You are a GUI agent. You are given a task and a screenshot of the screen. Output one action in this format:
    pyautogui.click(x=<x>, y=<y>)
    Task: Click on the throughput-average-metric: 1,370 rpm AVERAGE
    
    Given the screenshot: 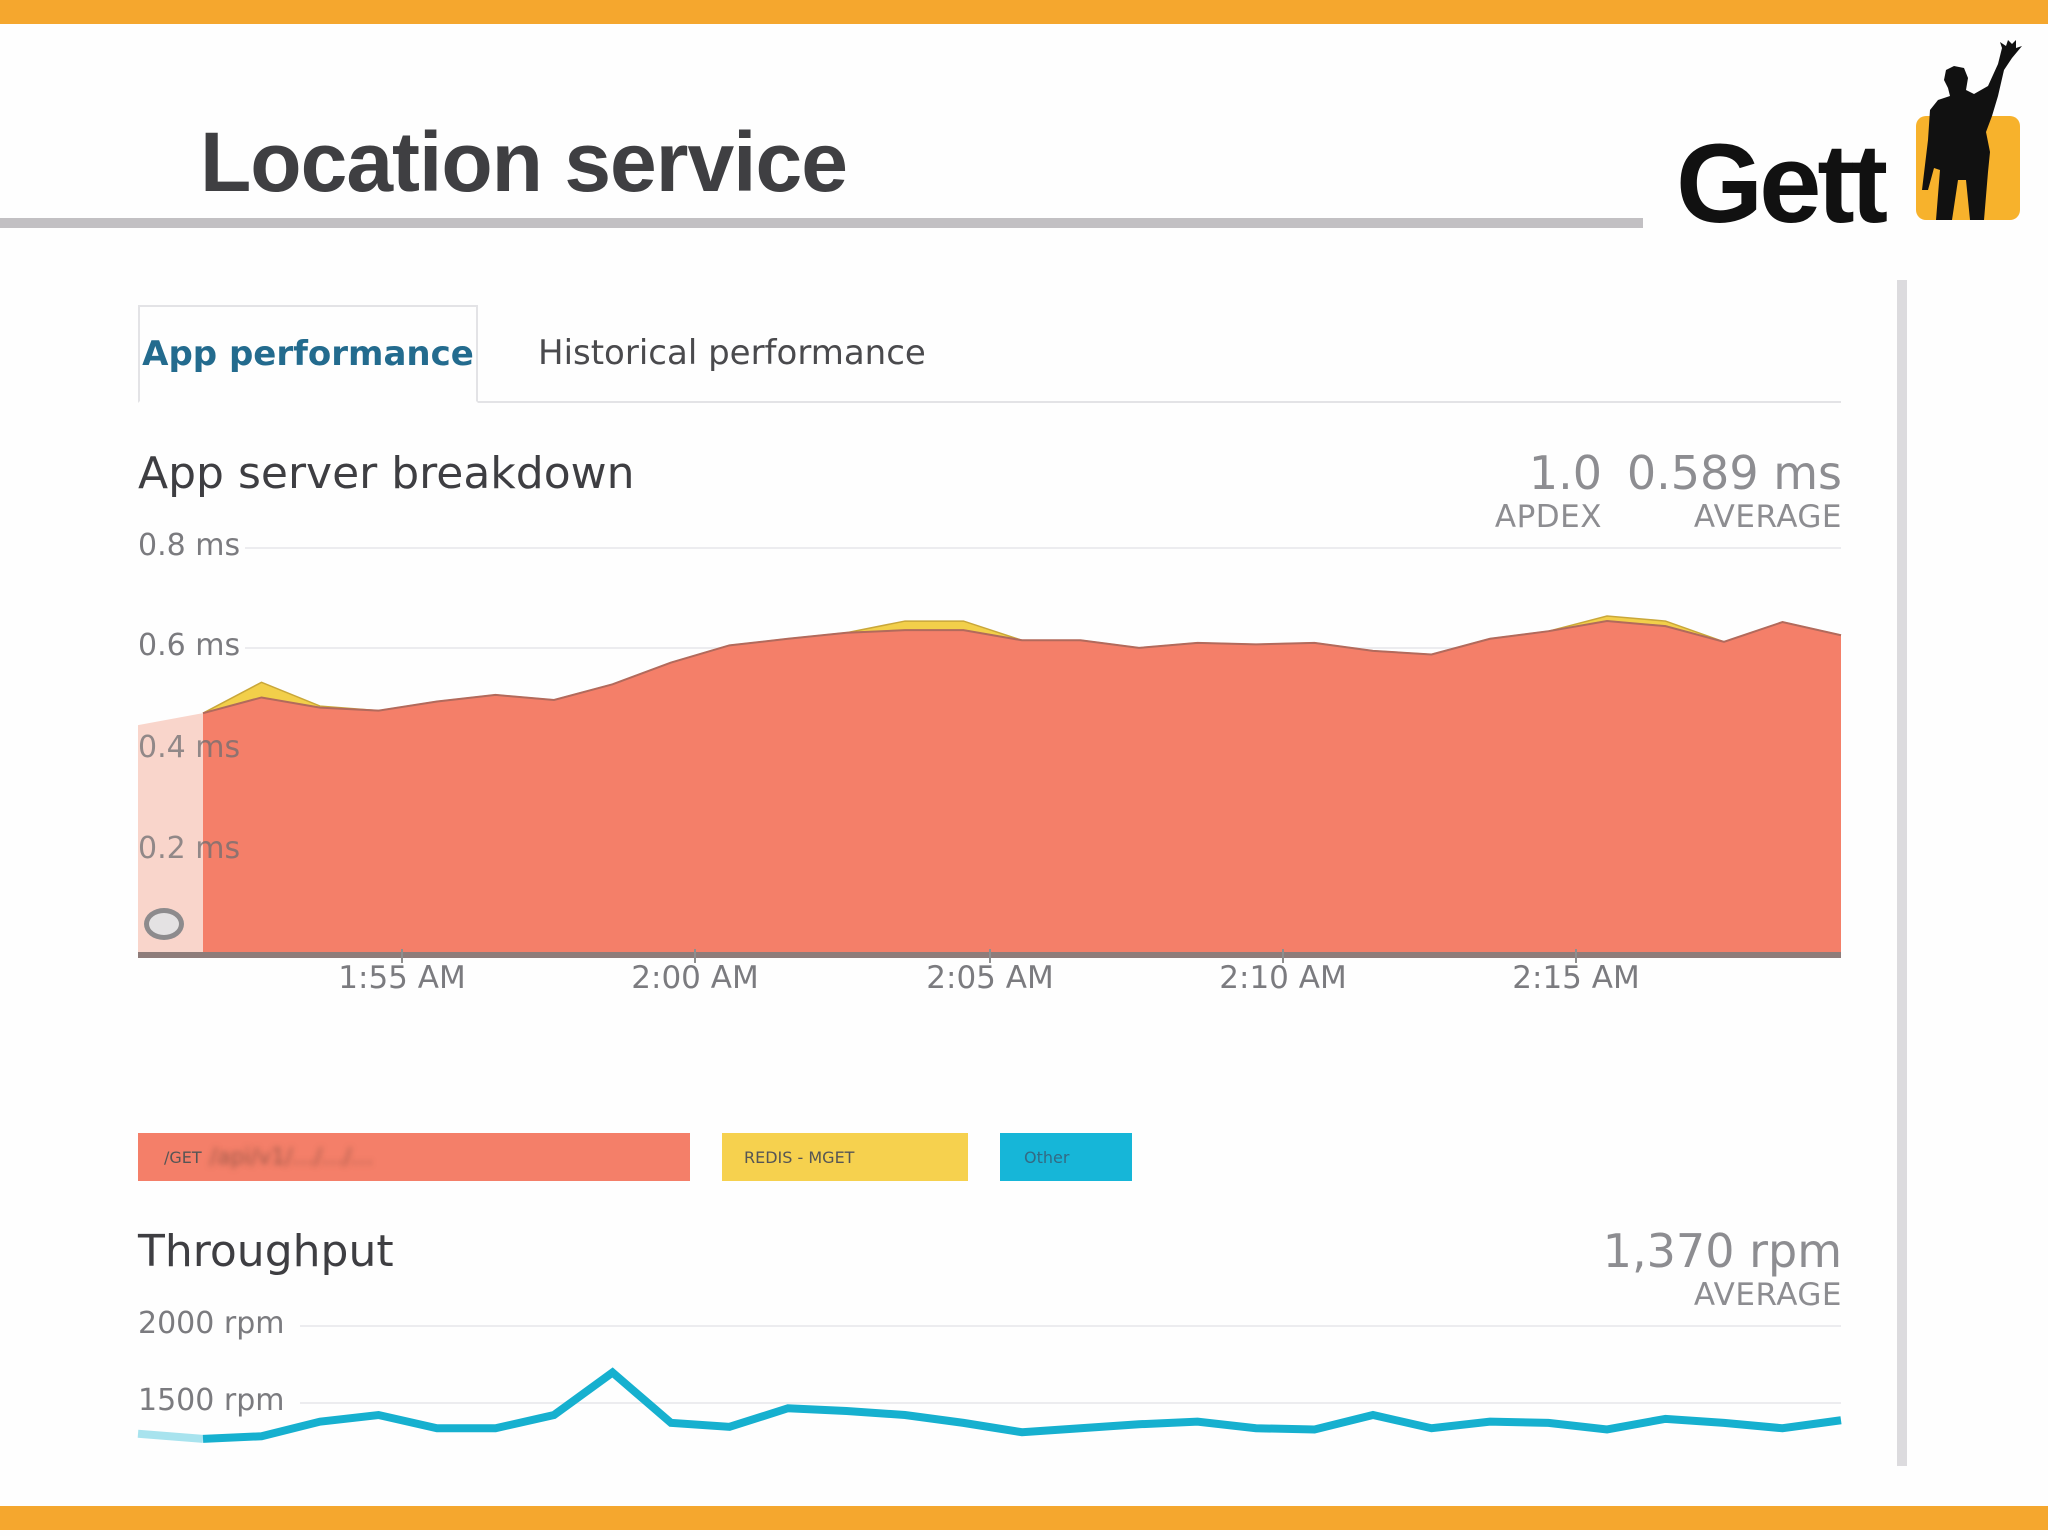 What is the action you would take?
    pyautogui.click(x=1701, y=1269)
    